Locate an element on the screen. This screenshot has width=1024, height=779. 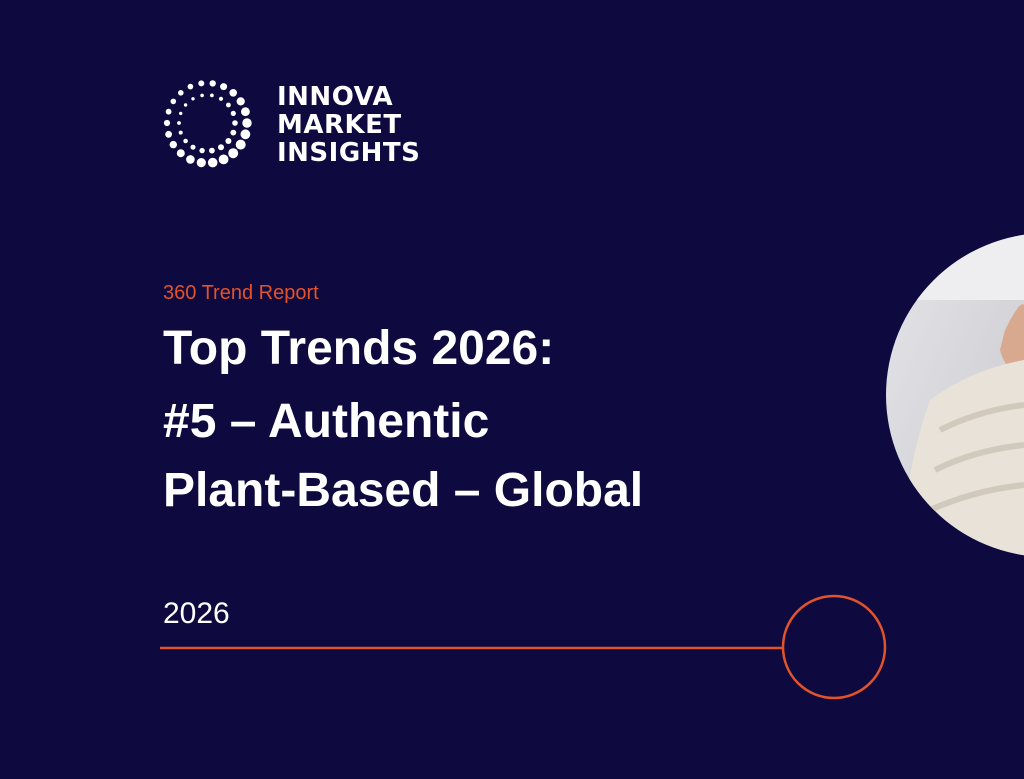
title-line: Top Trends 2026: is located at coordinates (358, 348).